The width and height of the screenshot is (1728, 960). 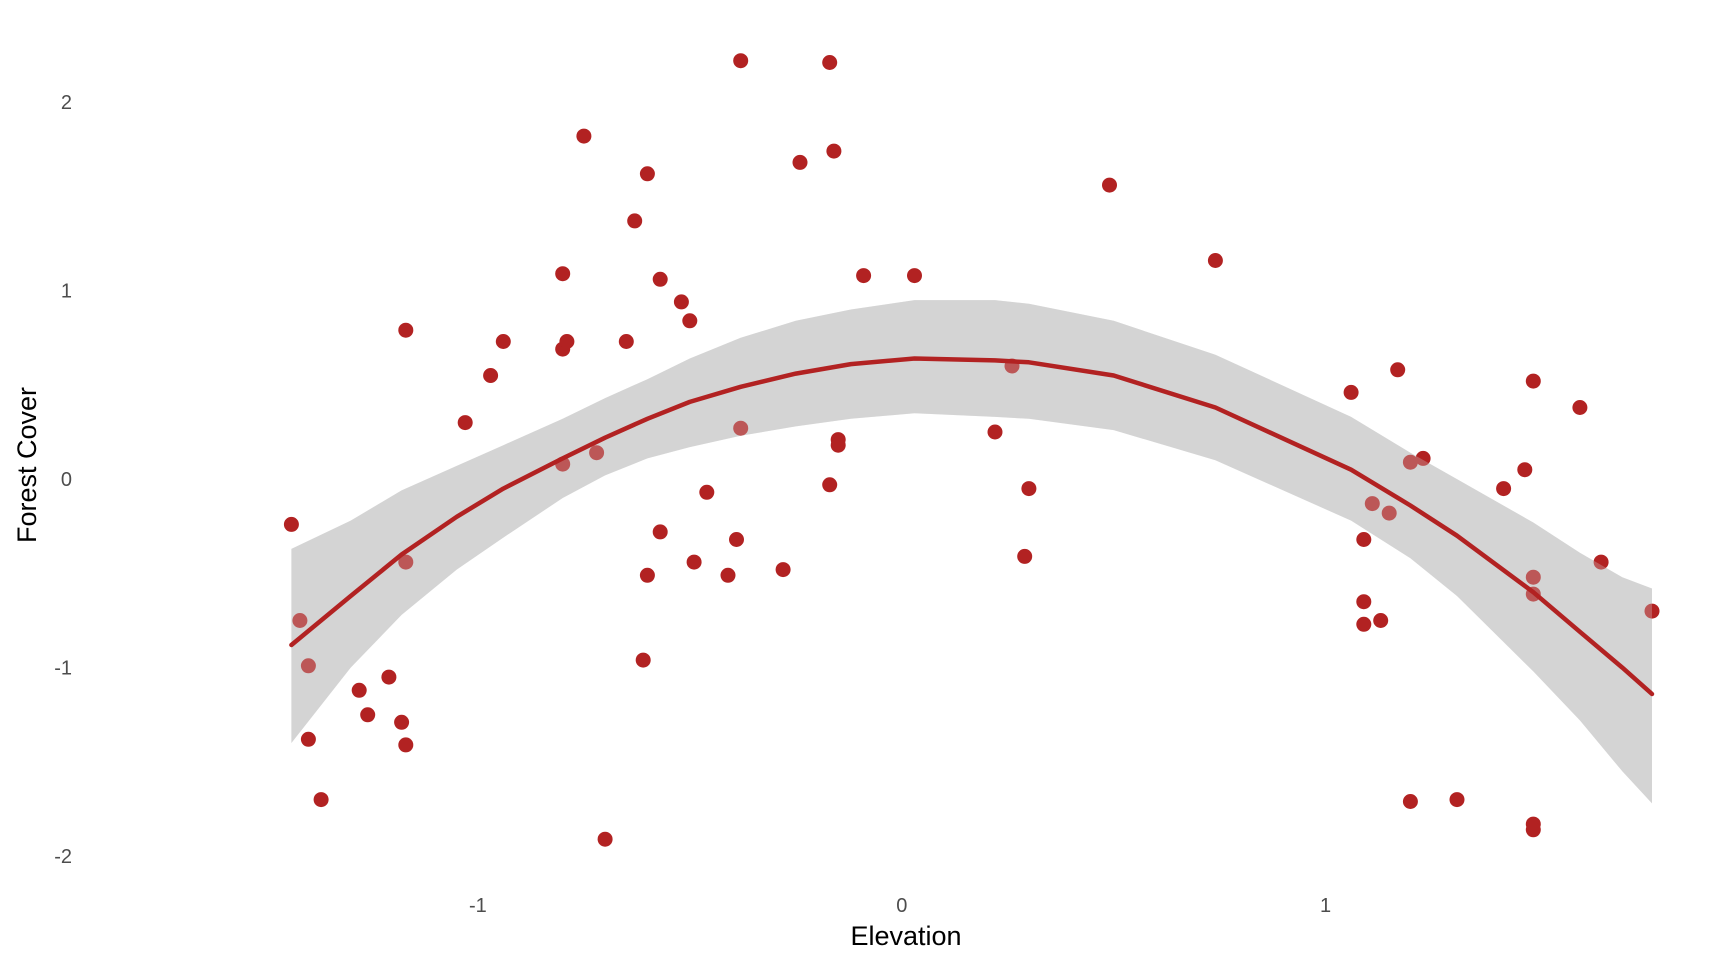 I want to click on y-tick-label: -1, so click(x=63, y=669).